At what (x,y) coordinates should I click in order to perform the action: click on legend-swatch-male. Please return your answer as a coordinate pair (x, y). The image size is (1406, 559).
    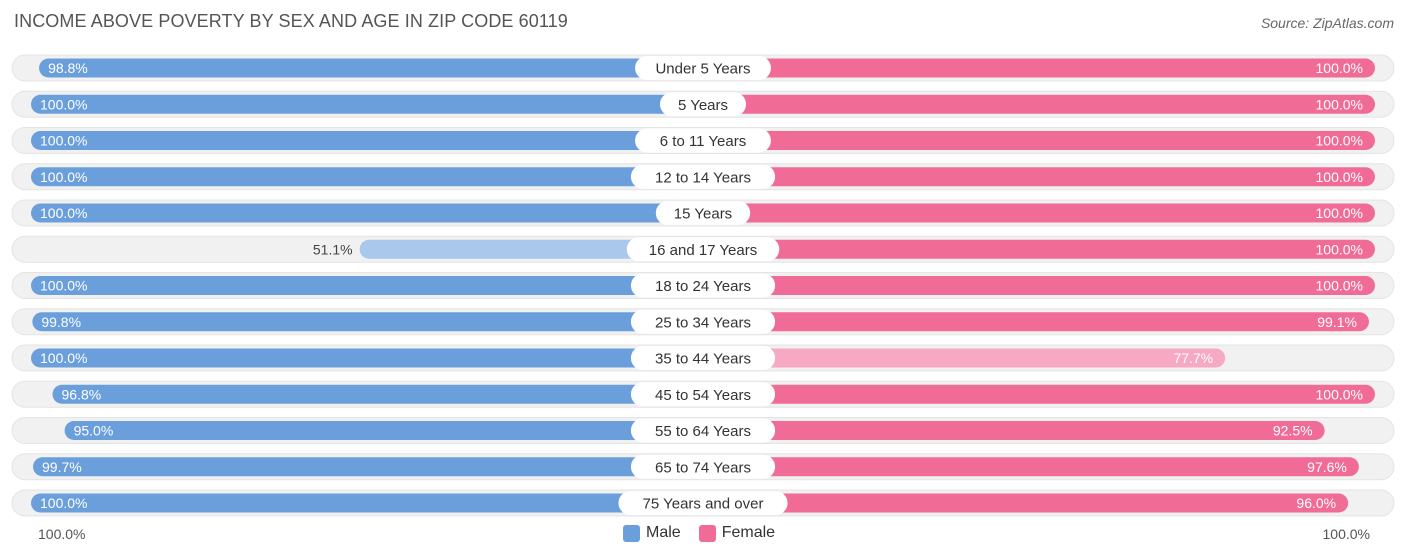
    Looking at the image, I should click on (631, 533).